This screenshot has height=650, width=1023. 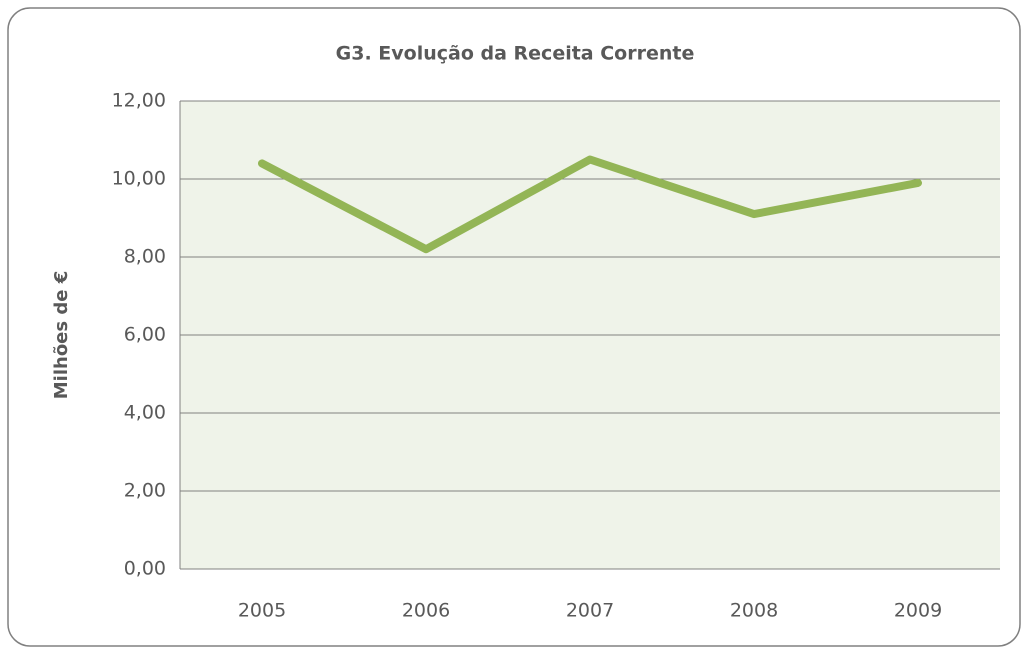 What do you see at coordinates (590, 204) in the screenshot?
I see `data-line` at bounding box center [590, 204].